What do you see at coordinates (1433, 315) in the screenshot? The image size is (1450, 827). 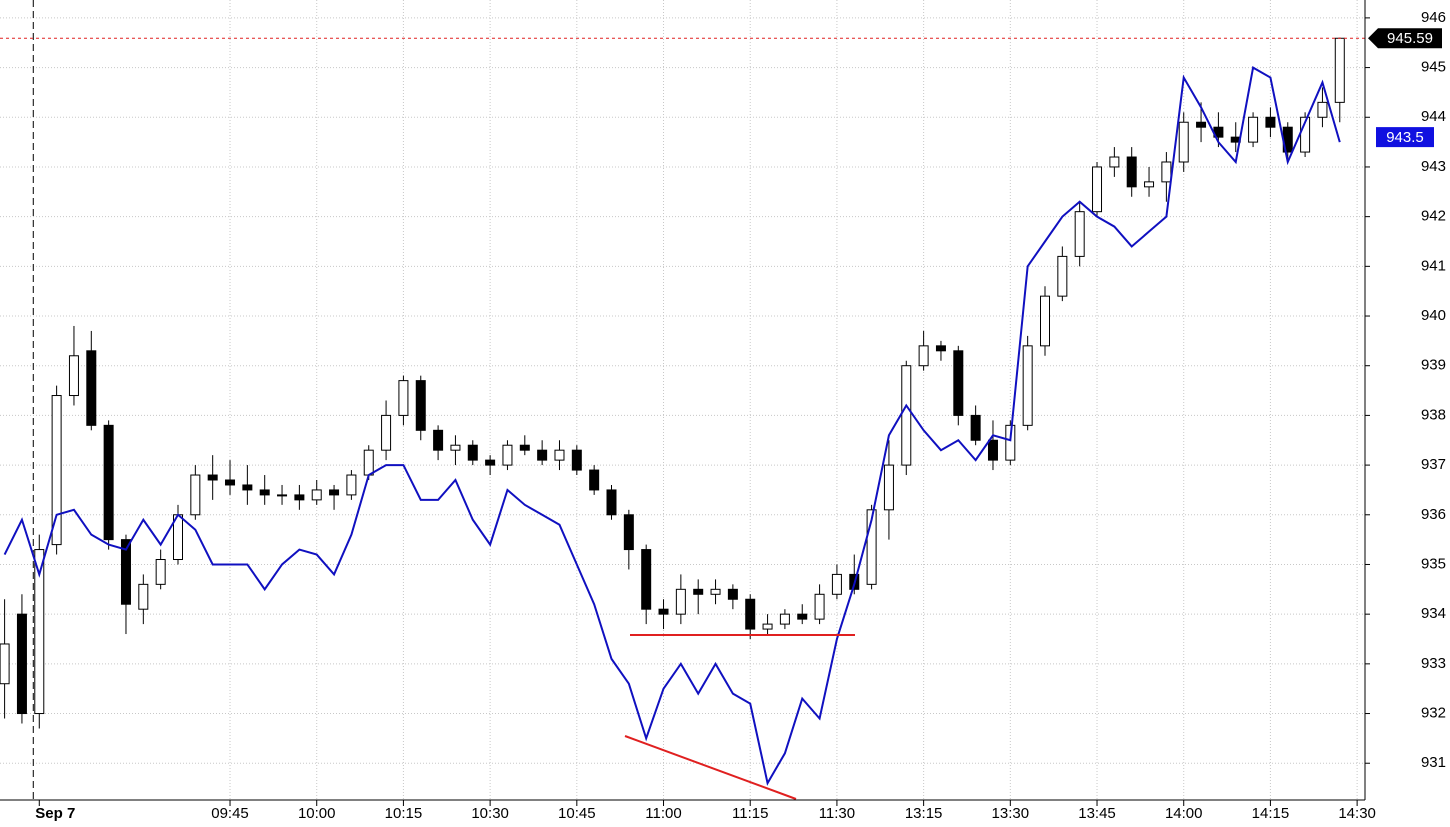 I see `y-tick-label: 940` at bounding box center [1433, 315].